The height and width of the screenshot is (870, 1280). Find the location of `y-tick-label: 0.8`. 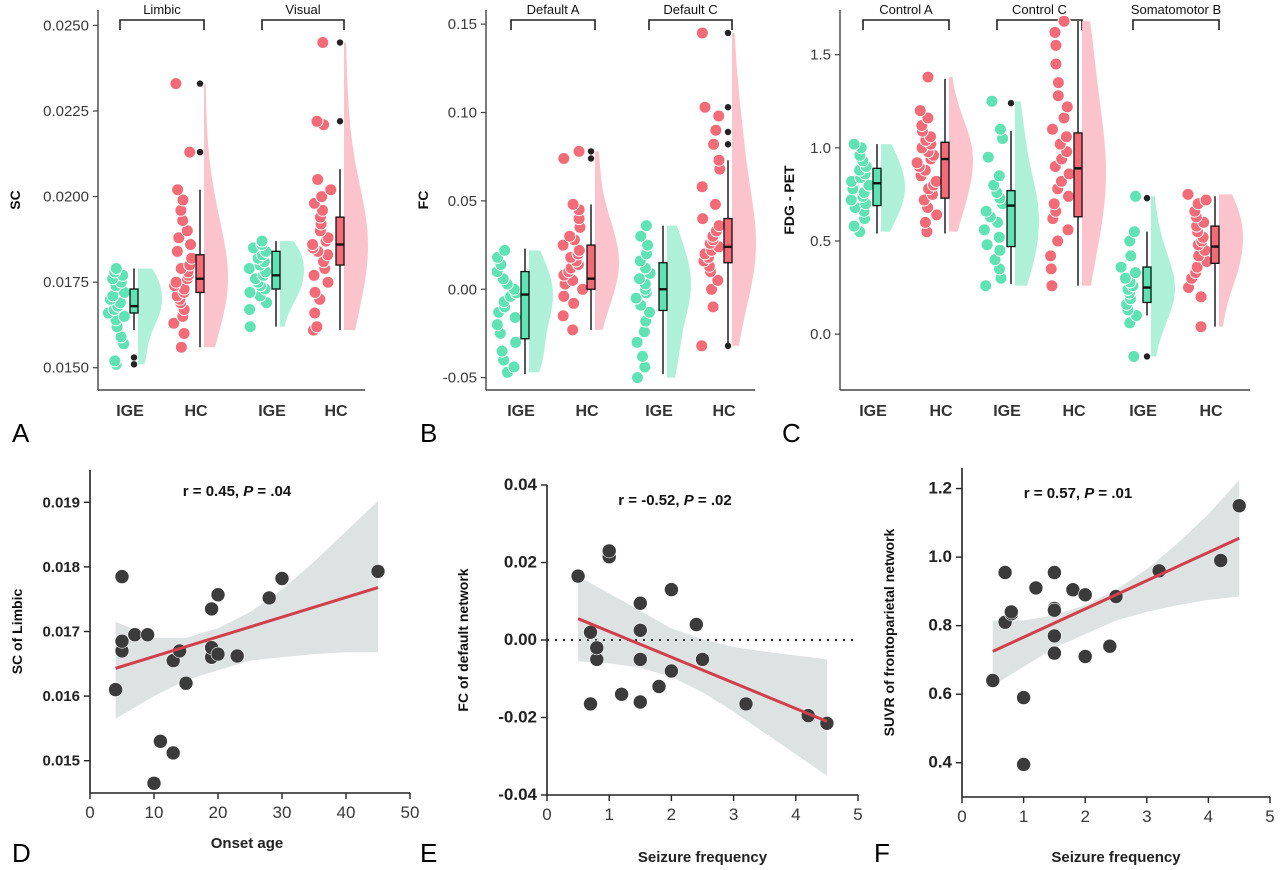

y-tick-label: 0.8 is located at coordinates (940, 625).